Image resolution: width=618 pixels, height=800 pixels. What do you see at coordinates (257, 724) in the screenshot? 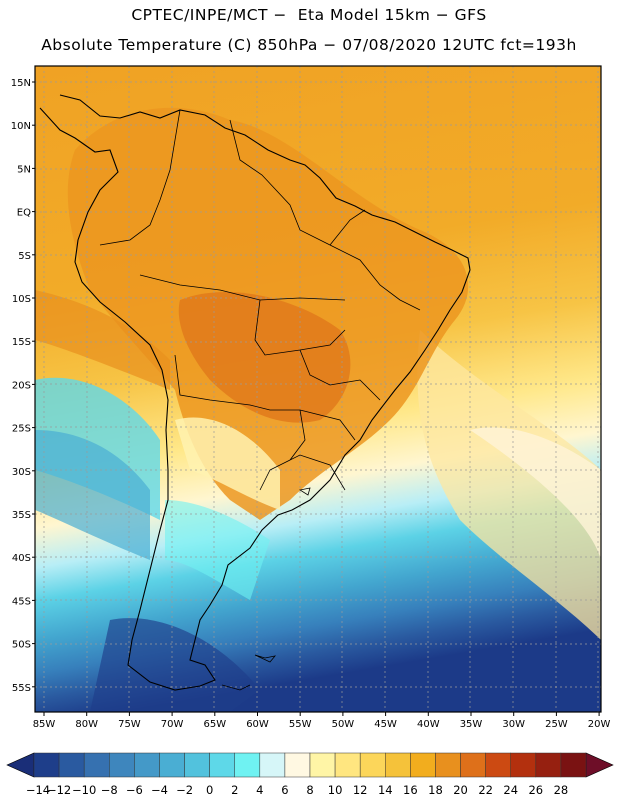
I see `lon-label: 60W` at bounding box center [257, 724].